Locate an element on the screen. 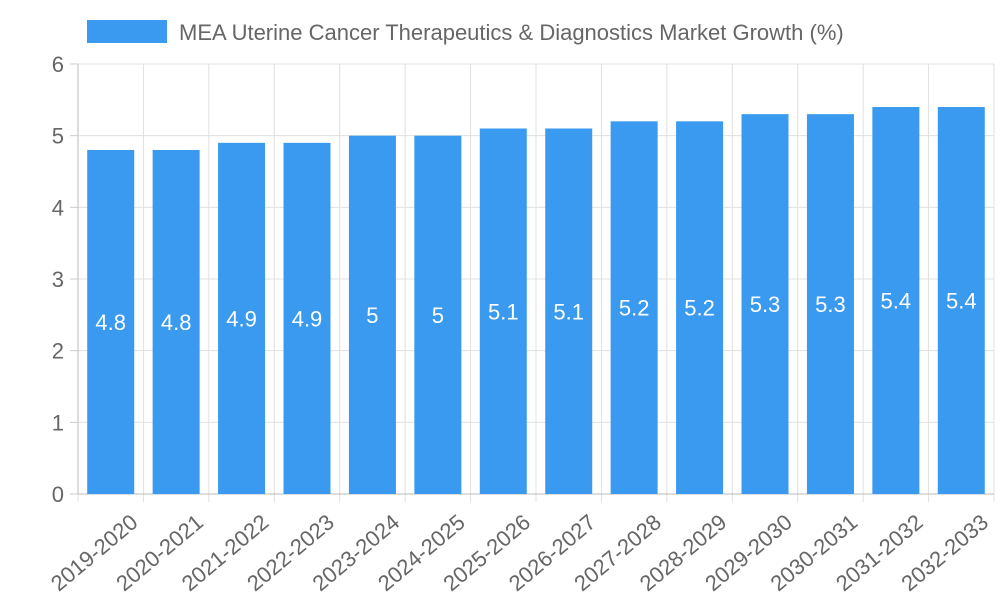 Image resolution: width=1000 pixels, height=600 pixels. y-tick-label: 5 is located at coordinates (58, 136).